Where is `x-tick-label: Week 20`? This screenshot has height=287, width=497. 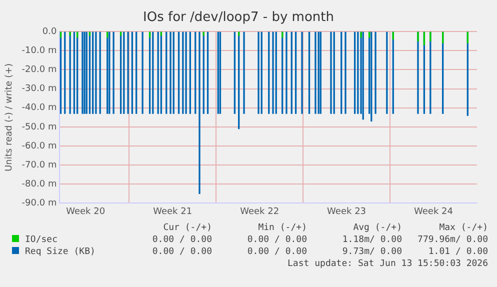
x-tick-label: Week 20 is located at coordinates (86, 211).